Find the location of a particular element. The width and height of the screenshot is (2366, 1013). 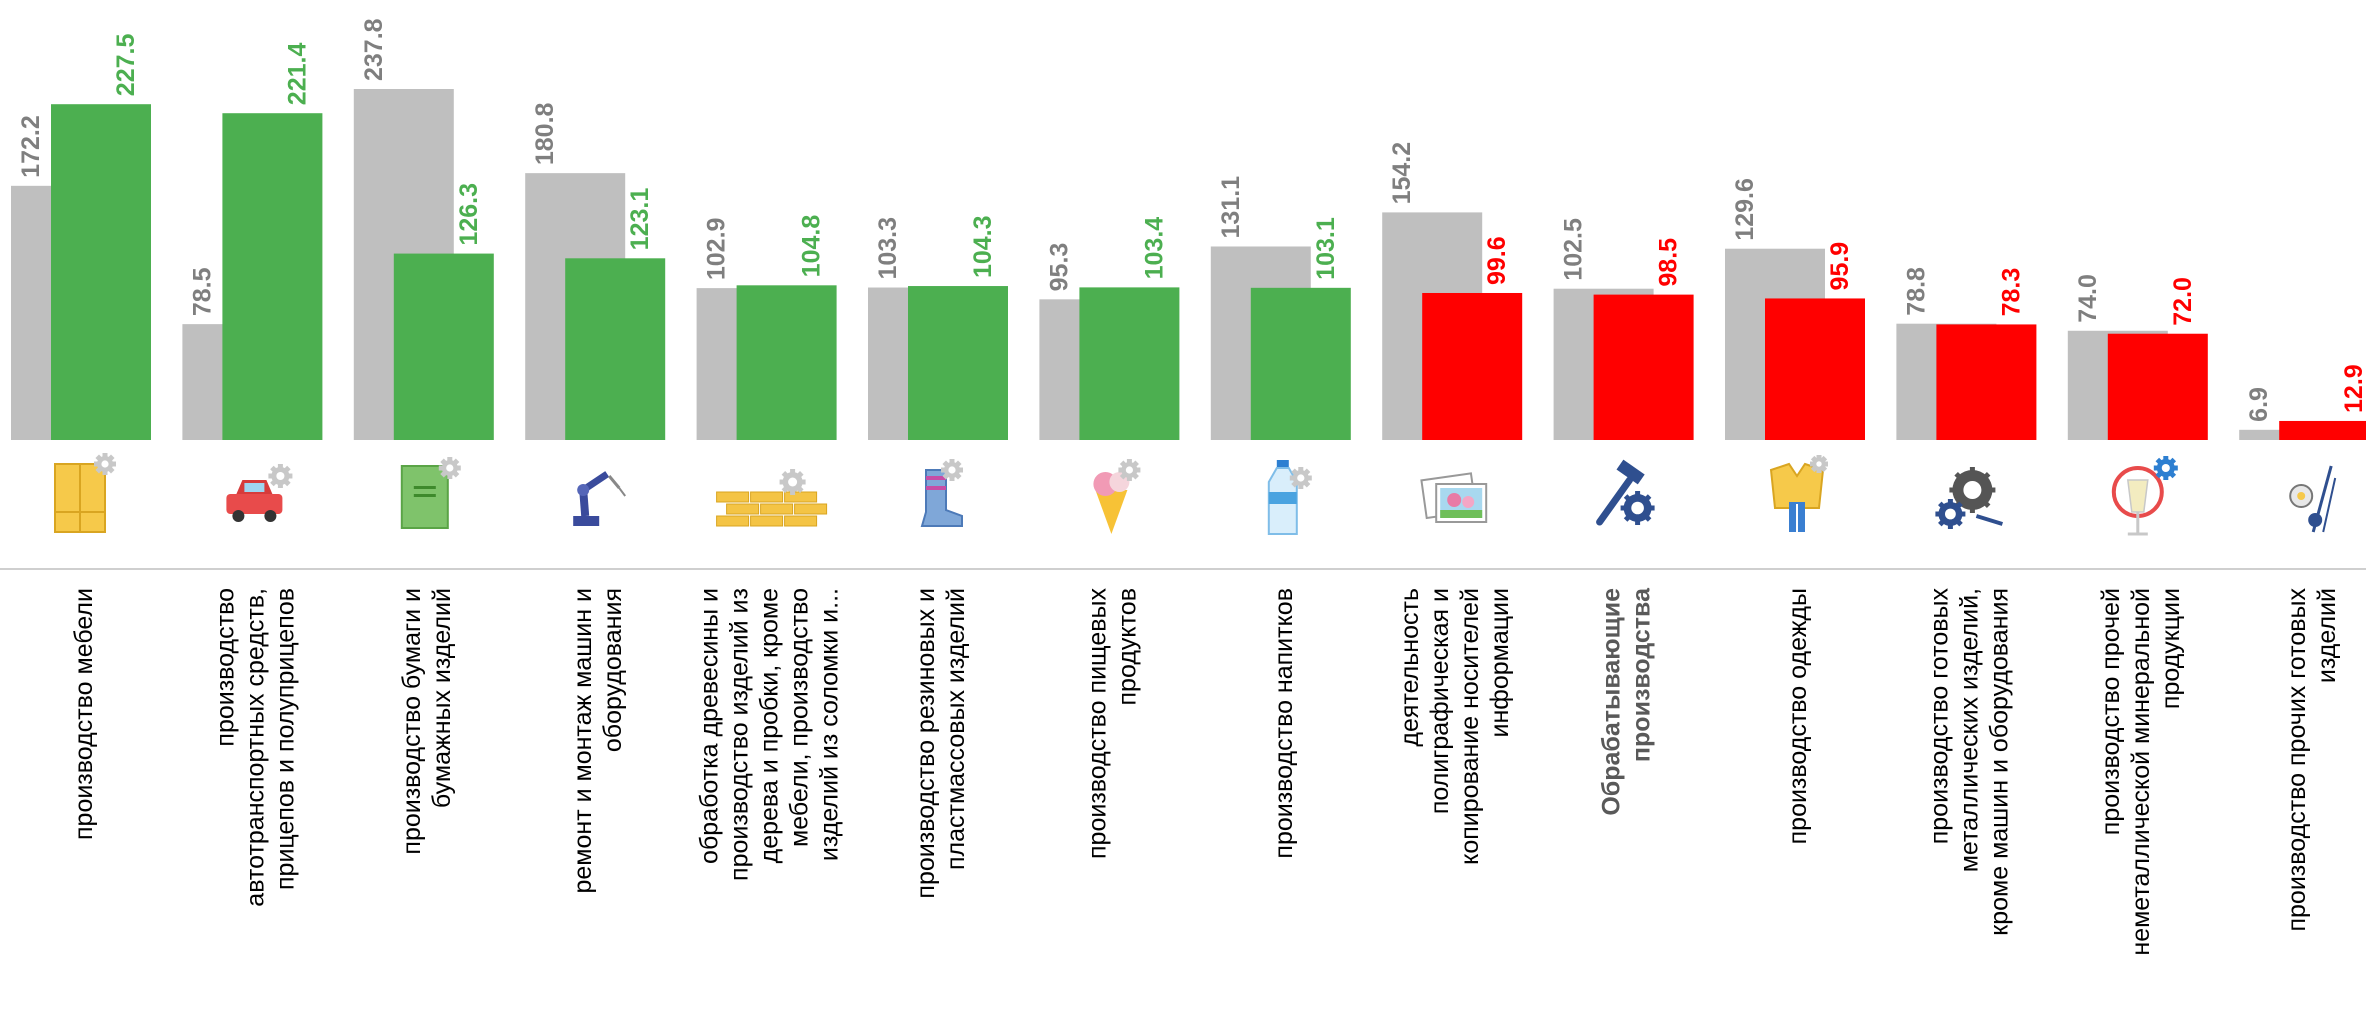

category-label-line: информации is located at coordinates (1500, 663).